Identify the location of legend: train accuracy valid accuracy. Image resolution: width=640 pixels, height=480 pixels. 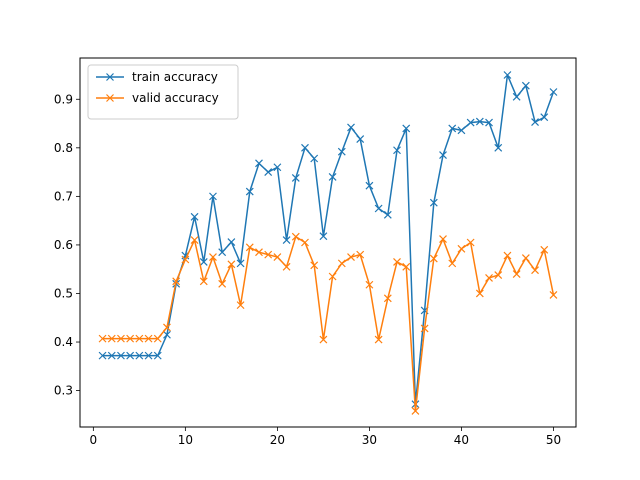
(163, 92).